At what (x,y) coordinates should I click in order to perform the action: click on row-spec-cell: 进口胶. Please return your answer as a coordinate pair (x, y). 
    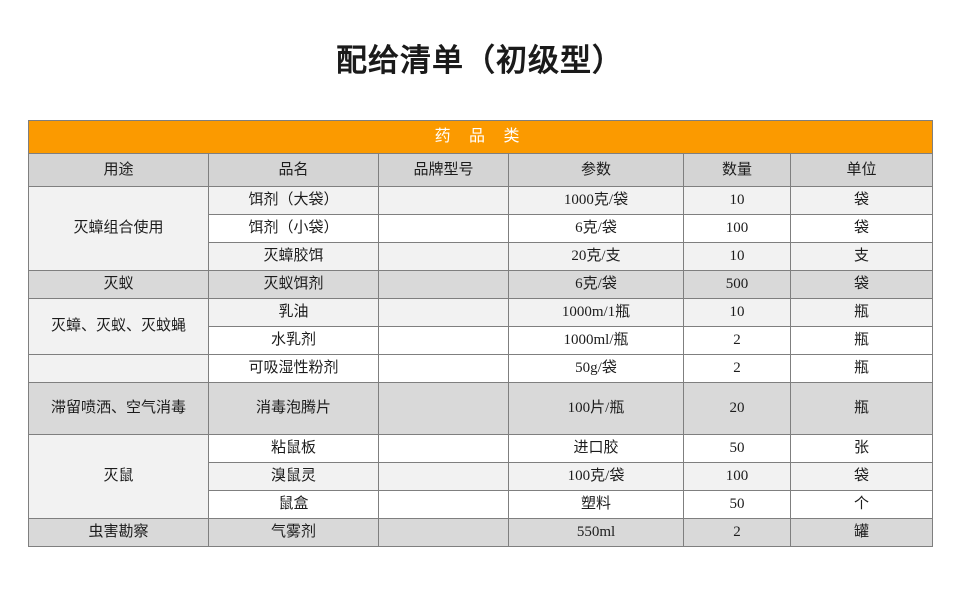
    Looking at the image, I should click on (596, 448).